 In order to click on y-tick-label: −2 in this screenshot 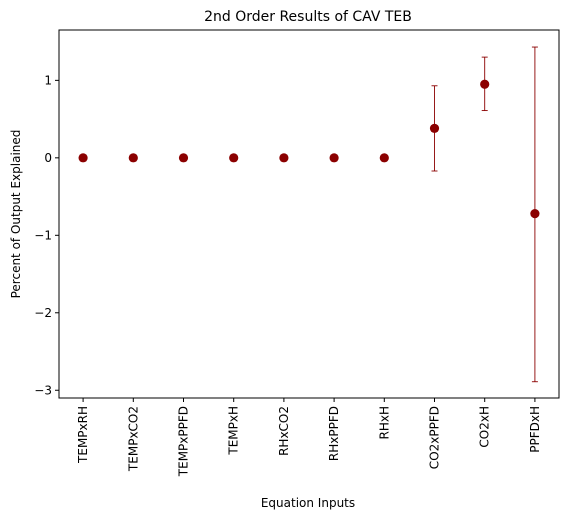, I will do `click(43, 313)`.